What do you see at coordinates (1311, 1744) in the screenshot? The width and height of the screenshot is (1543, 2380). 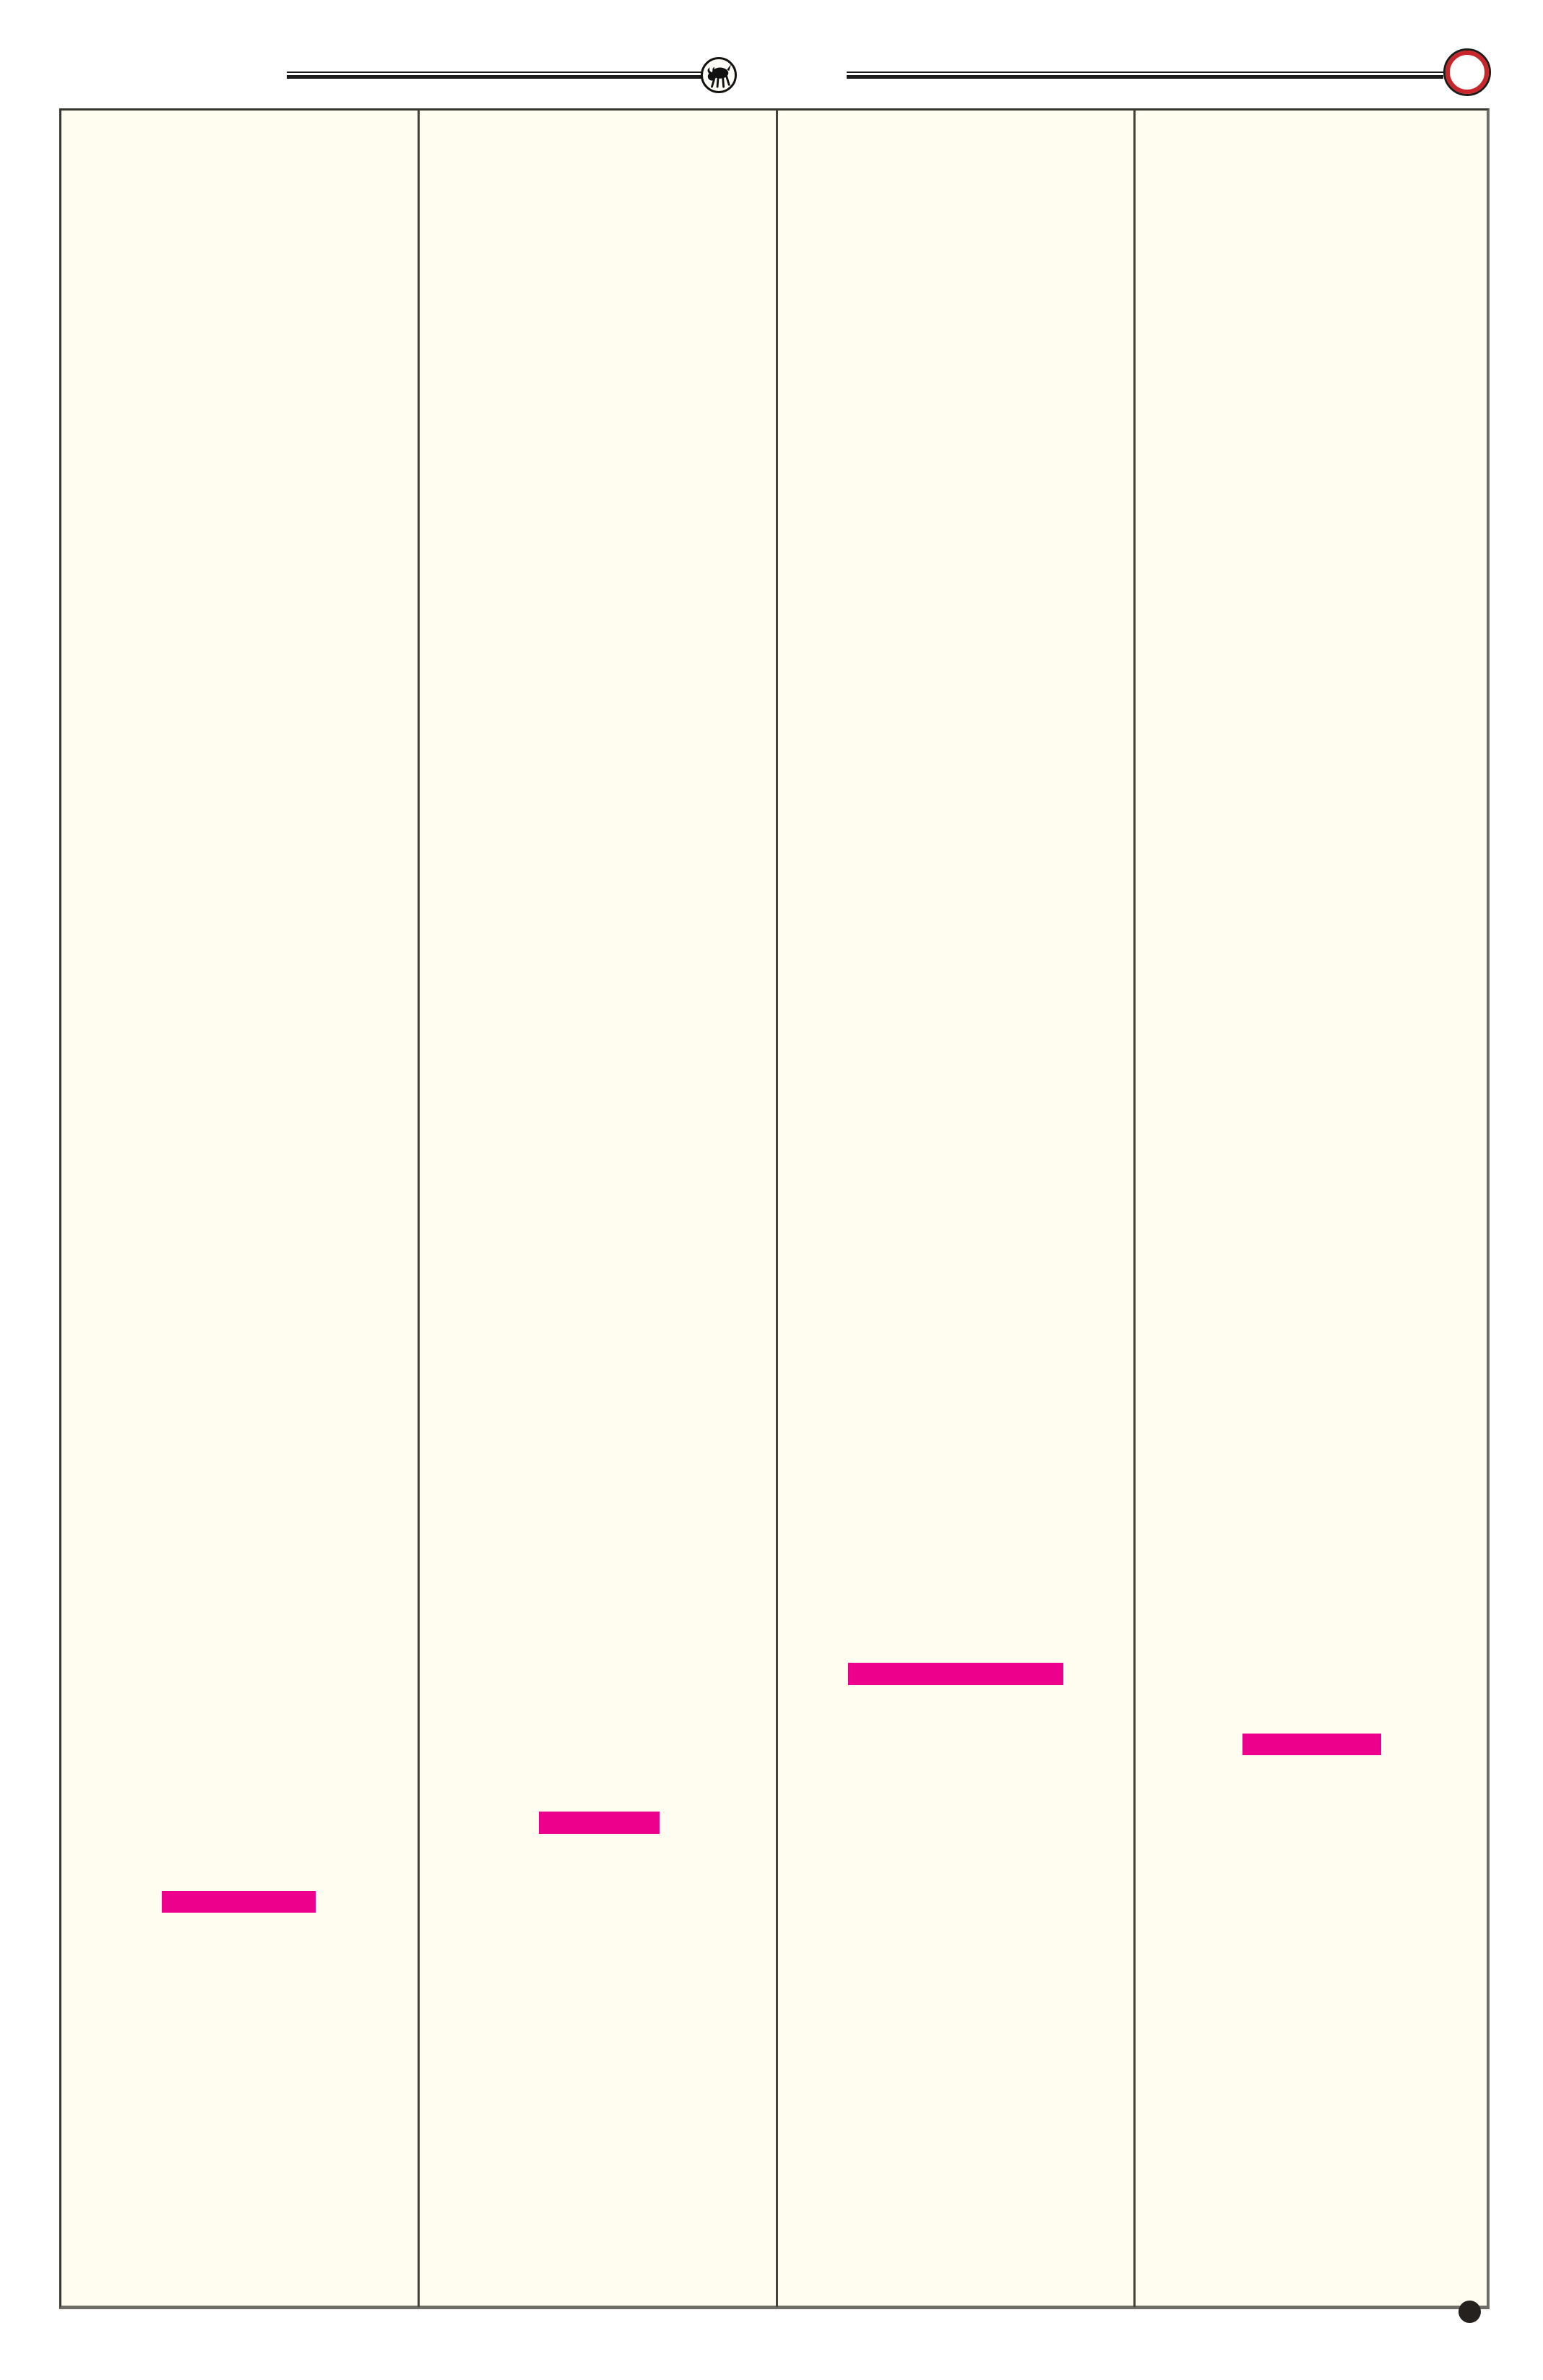 I see `highlight-bar-col4` at bounding box center [1311, 1744].